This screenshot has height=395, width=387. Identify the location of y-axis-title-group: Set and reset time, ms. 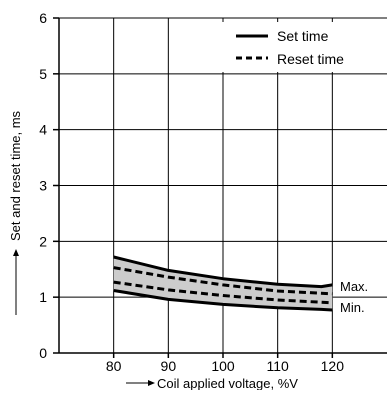
(15, 212).